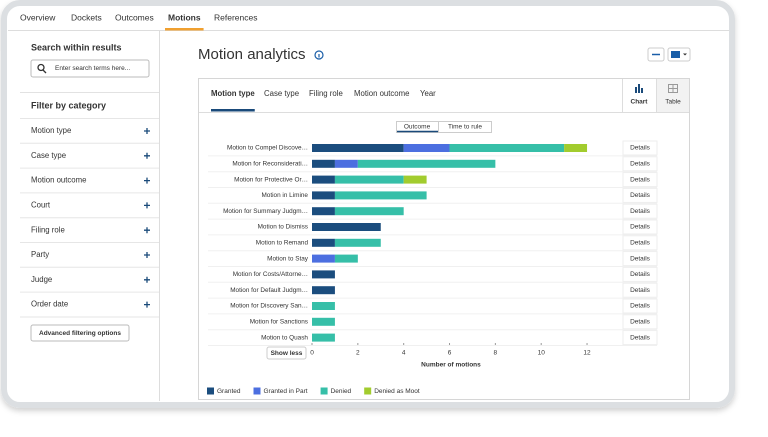 The image size is (768, 437). Describe the element at coordinates (252, 54) in the screenshot. I see `page-title: Motion analytics` at that location.